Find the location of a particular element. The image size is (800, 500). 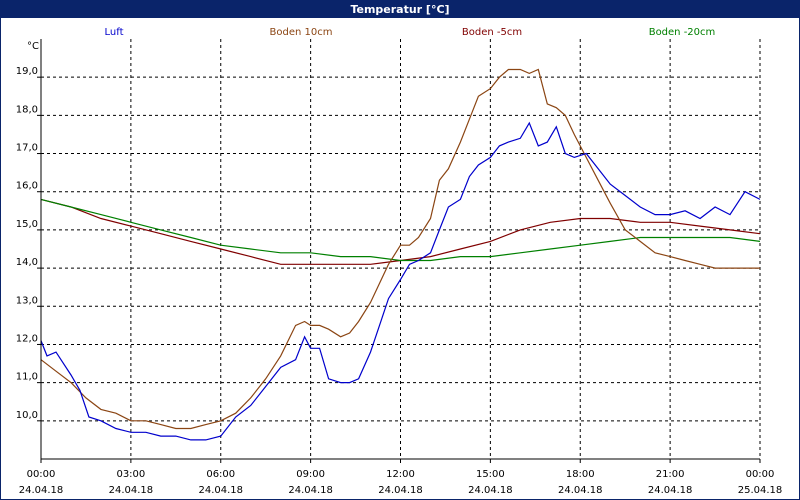

y-tick-label: 11,0 is located at coordinates (27, 377).